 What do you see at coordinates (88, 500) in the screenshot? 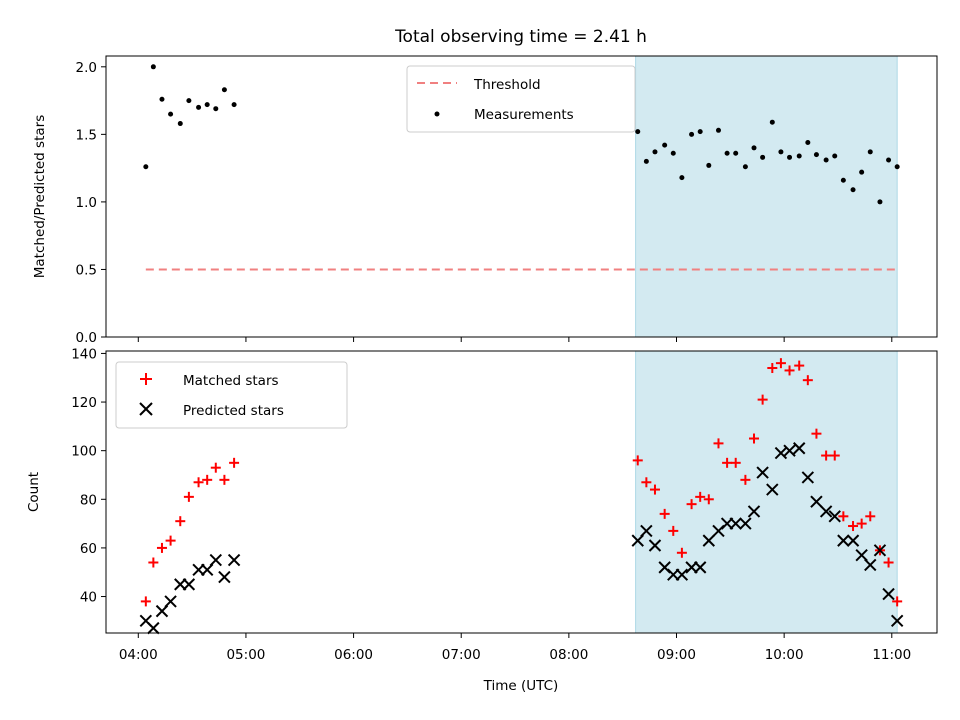
I see `count-y-tick-label: 80` at bounding box center [88, 500].